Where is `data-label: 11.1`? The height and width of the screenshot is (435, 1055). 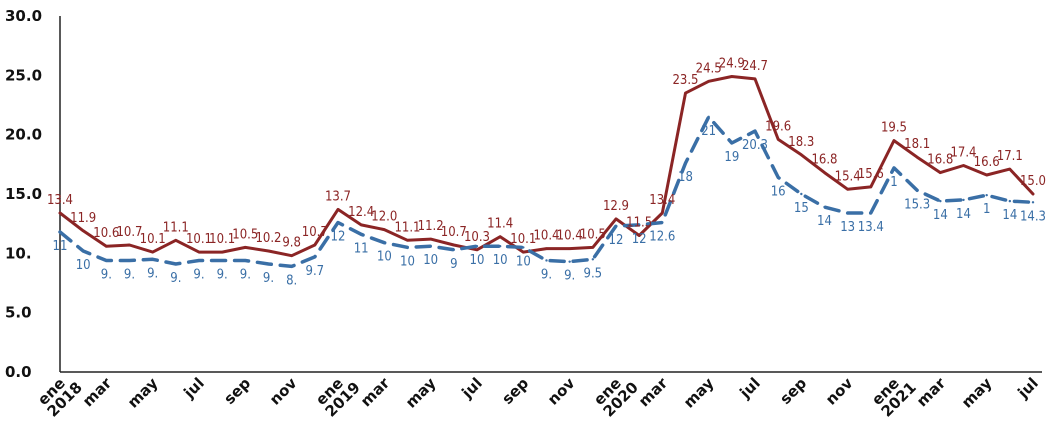 data-label: 11.1 is located at coordinates (176, 227).